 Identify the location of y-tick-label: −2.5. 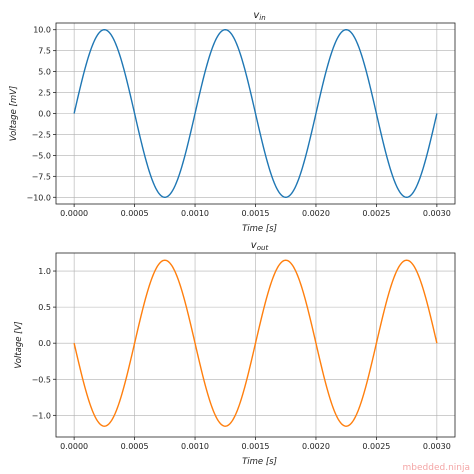
(41, 134).